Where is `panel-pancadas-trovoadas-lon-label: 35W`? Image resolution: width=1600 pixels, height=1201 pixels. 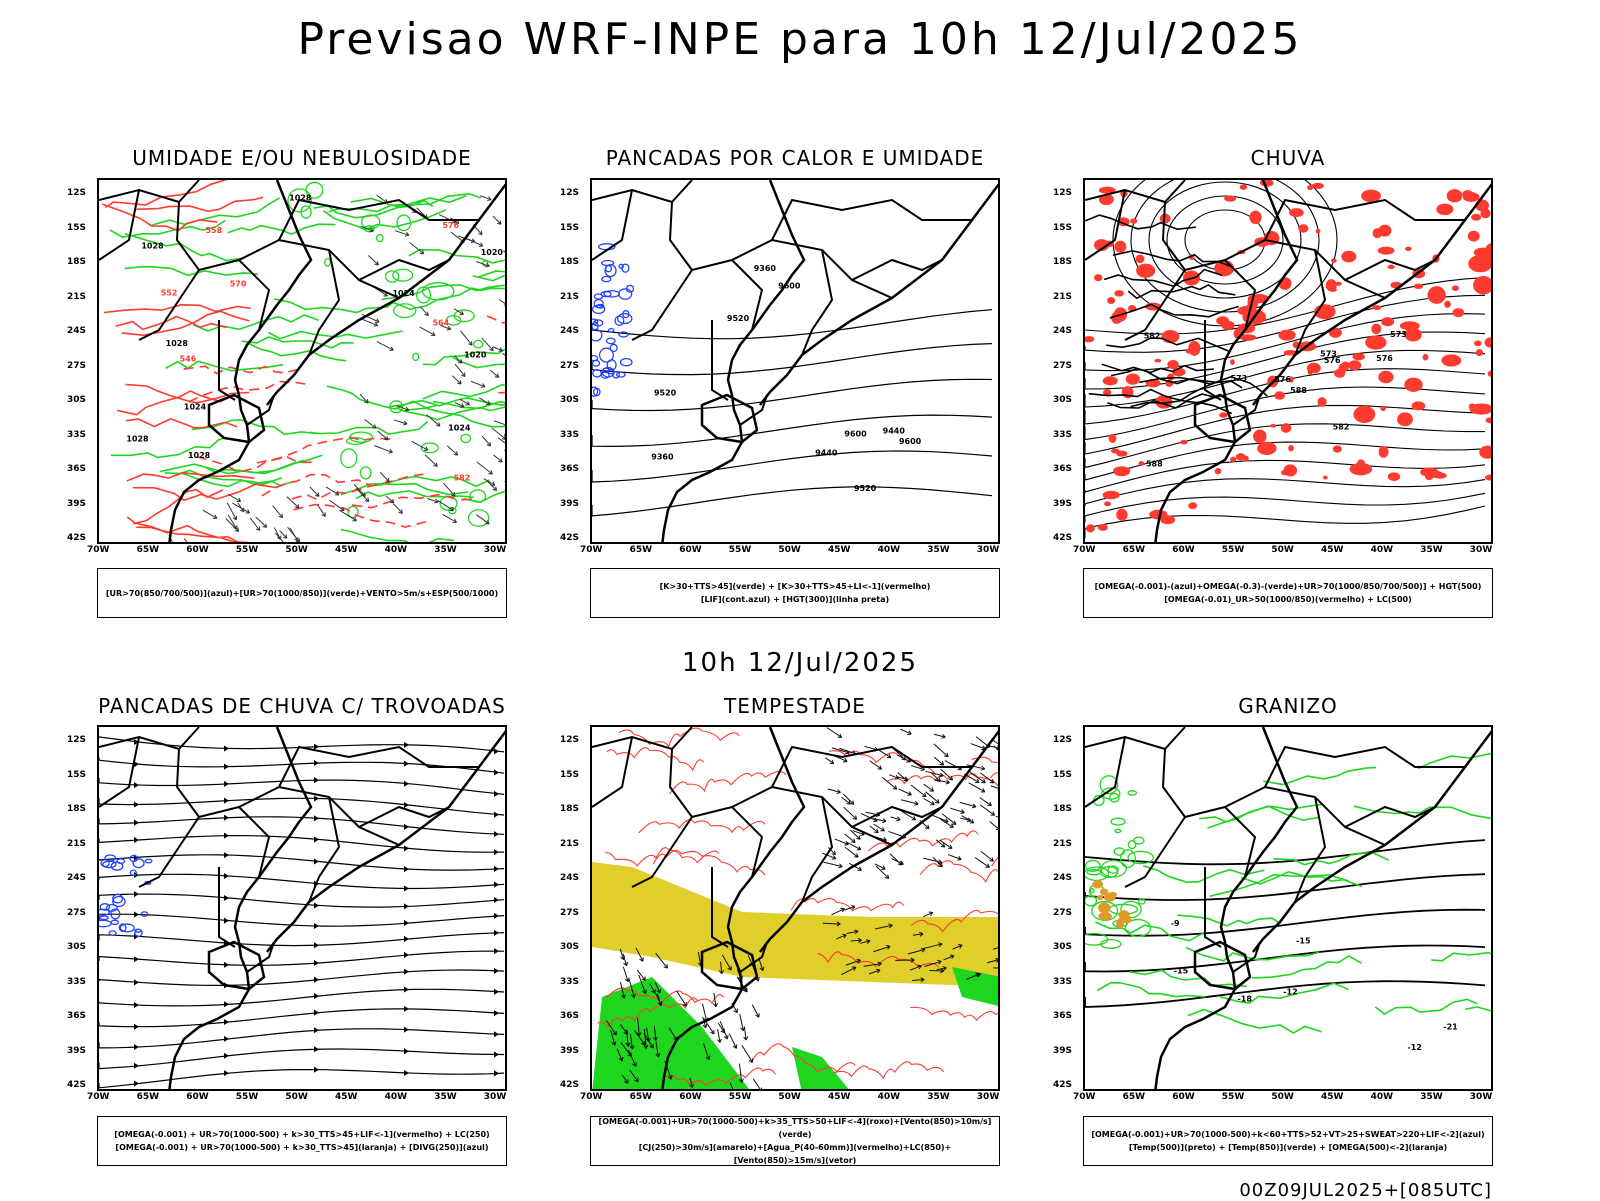
panel-pancadas-trovoadas-lon-label: 35W is located at coordinates (445, 1097).